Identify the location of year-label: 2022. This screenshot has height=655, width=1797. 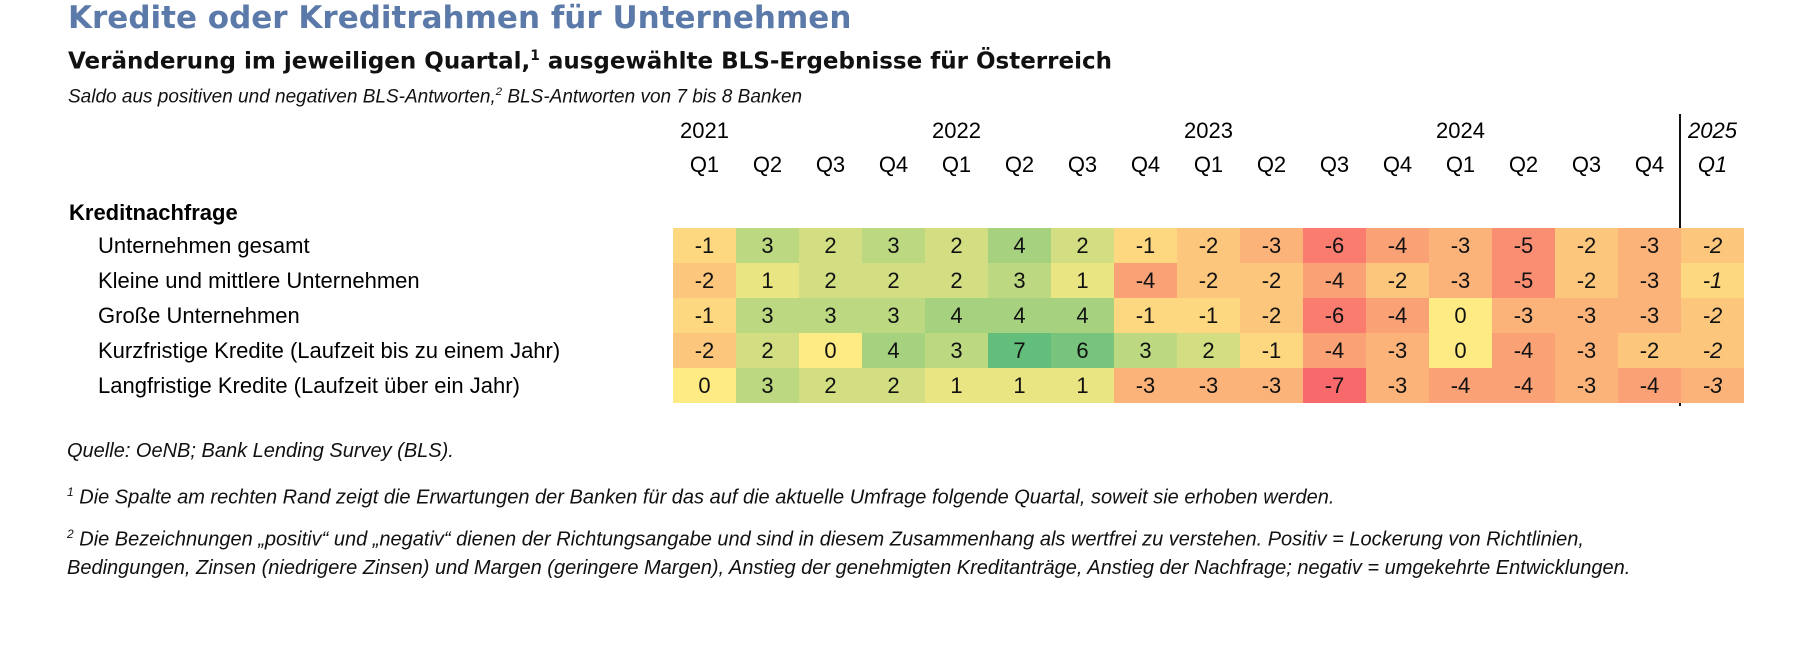
(956, 130).